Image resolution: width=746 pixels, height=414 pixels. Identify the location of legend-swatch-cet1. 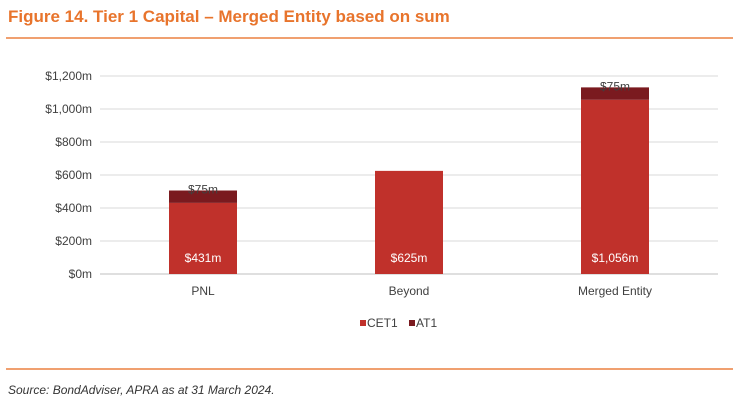
(363, 323).